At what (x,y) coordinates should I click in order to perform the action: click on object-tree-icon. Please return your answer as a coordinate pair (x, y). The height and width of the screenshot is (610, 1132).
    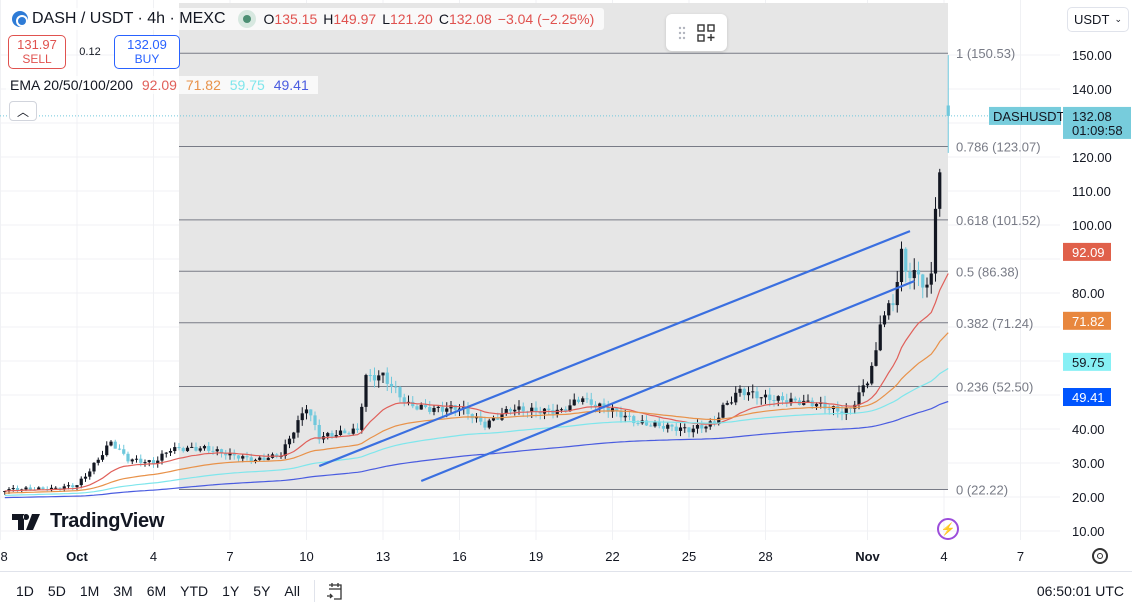
    Looking at the image, I should click on (706, 32).